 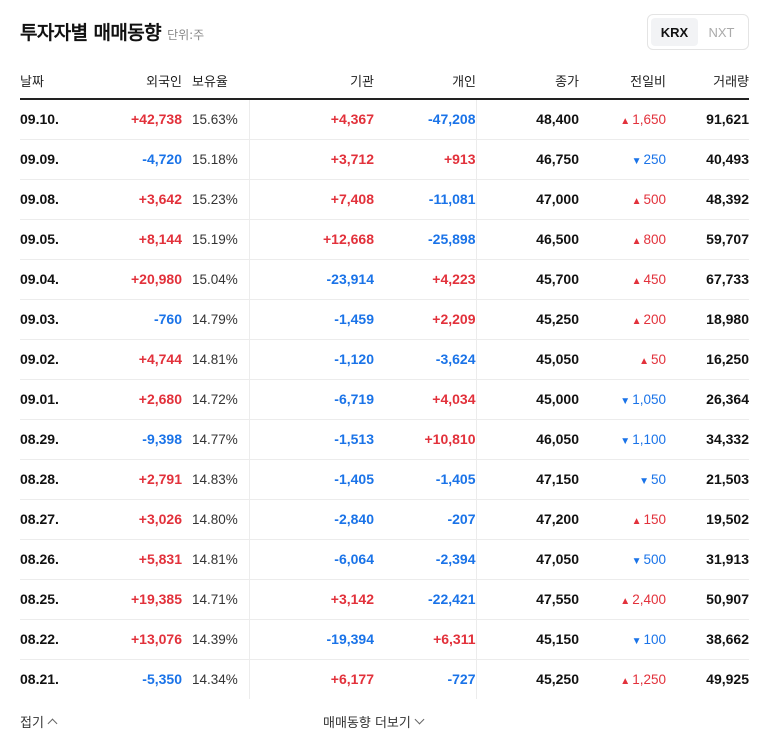 What do you see at coordinates (52, 479) in the screenshot?
I see `date-cell: 08.28.` at bounding box center [52, 479].